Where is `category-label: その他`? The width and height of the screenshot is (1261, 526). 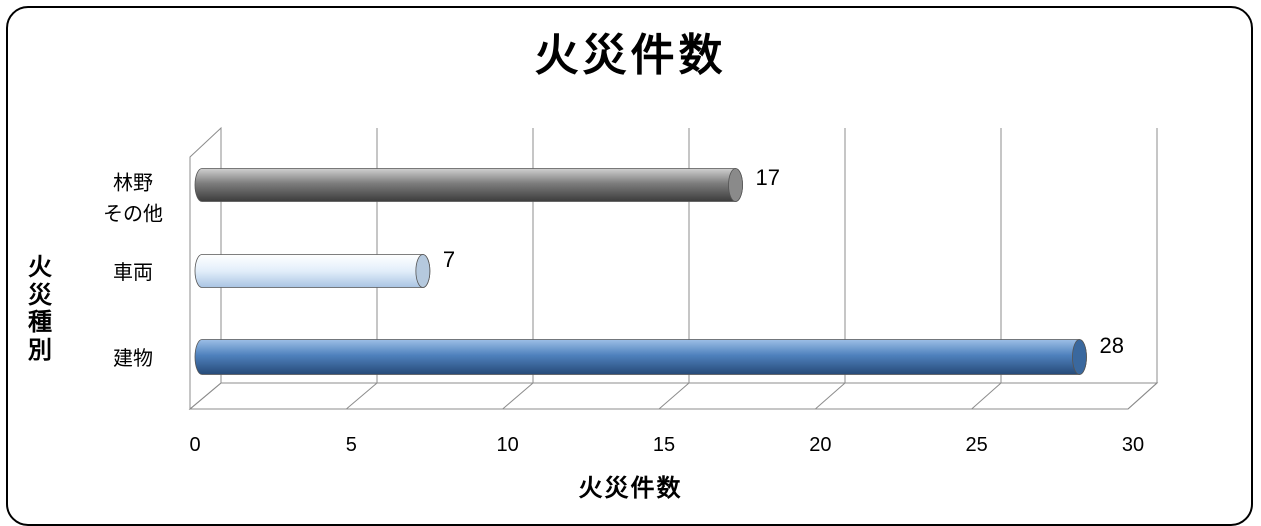 category-label: その他 is located at coordinates (133, 214).